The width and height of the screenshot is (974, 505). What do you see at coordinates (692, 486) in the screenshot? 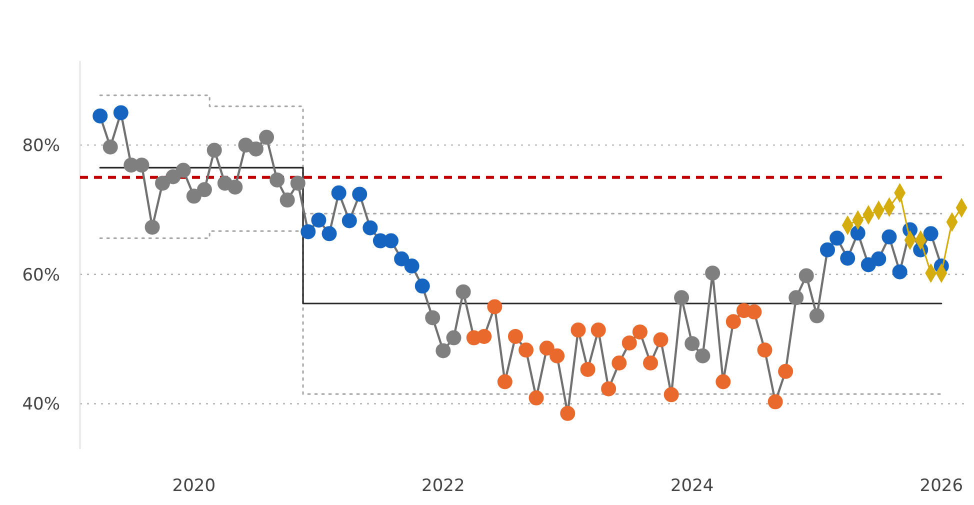
I see `x-tick-label: 2024` at bounding box center [692, 486].